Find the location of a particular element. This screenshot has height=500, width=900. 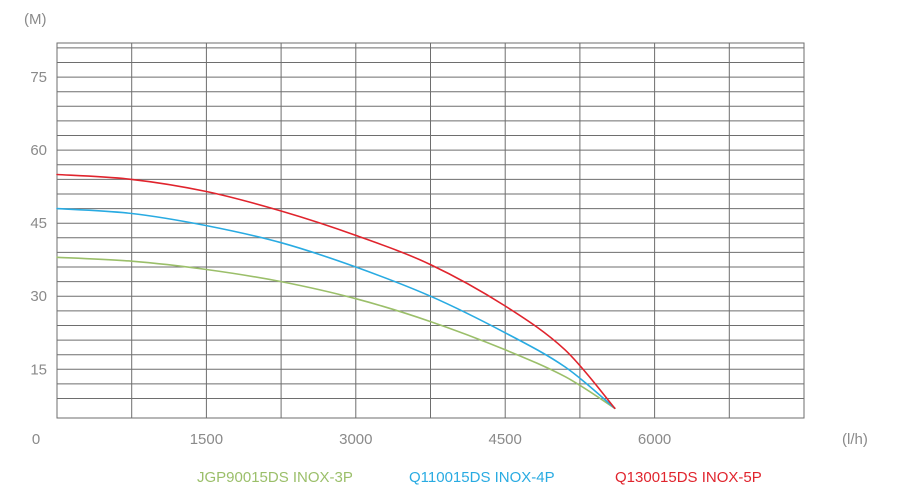

y-tick-label: 45 is located at coordinates (38, 223).